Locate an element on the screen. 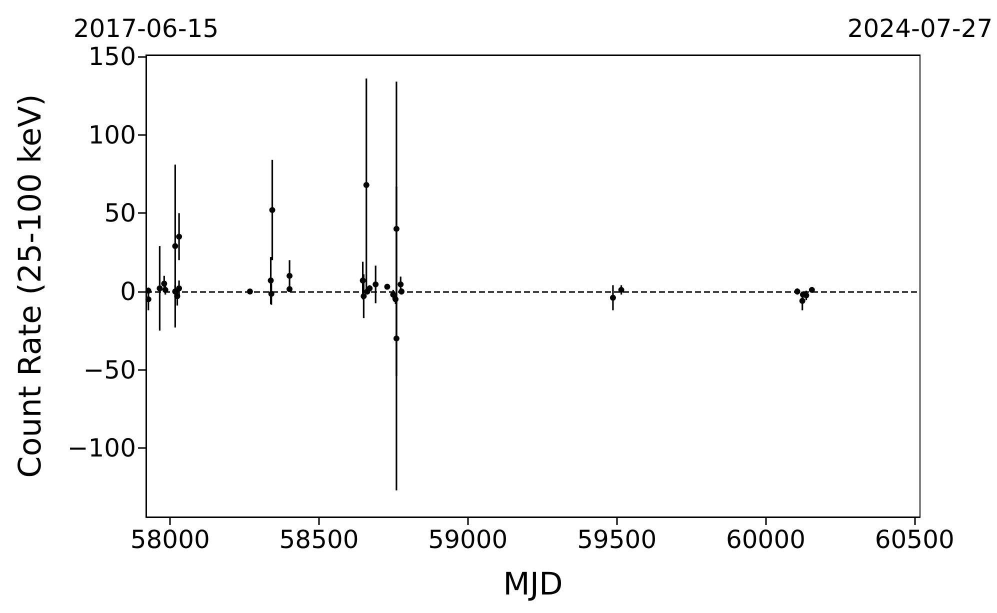  x-tick-label: 58000 is located at coordinates (170, 539).